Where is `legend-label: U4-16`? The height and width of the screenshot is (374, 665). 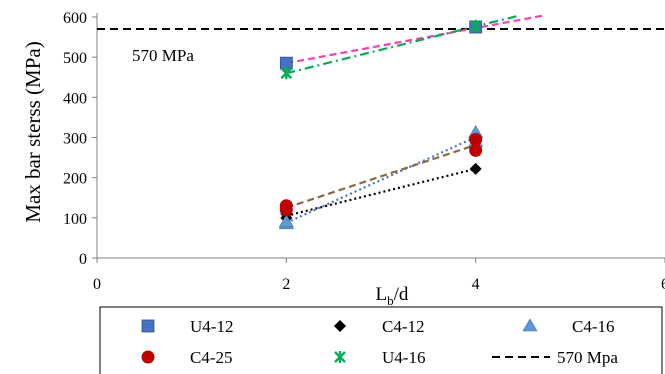
legend-label: U4-16 is located at coordinates (403, 357).